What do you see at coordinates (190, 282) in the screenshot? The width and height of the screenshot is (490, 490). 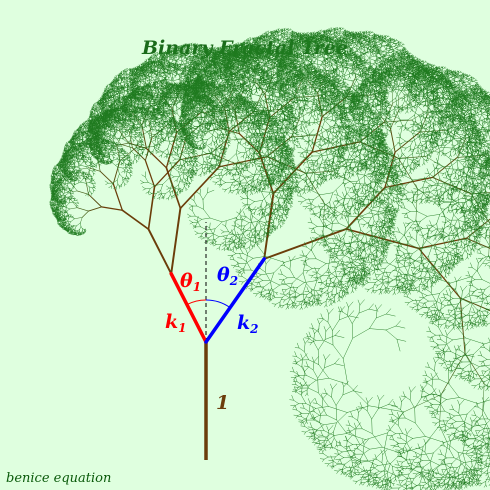 I see `theta1-label: θ1` at bounding box center [190, 282].